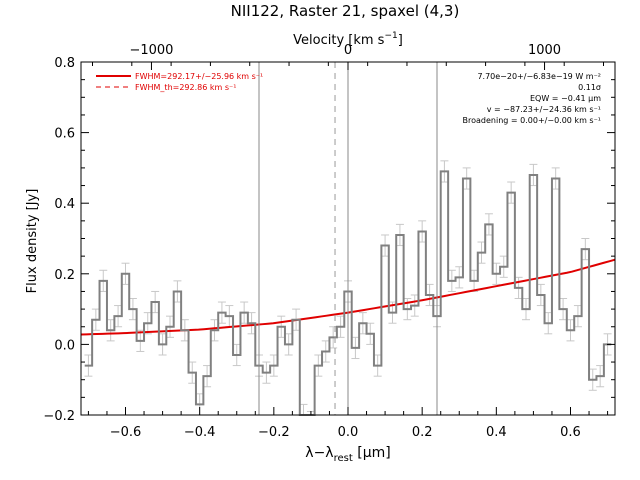  What do you see at coordinates (59, 416) in the screenshot?
I see `y-tick-label: −0.2` at bounding box center [59, 416].